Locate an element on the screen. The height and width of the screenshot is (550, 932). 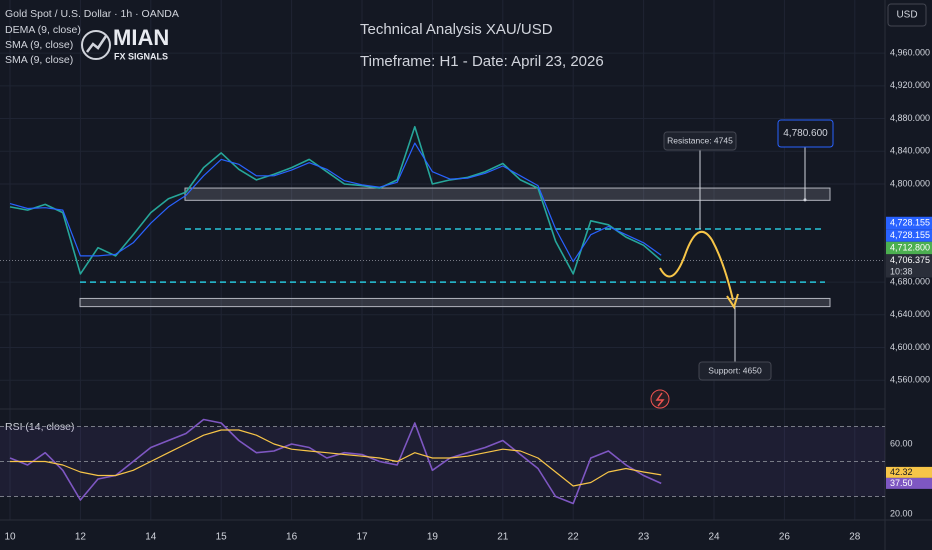
x-tick-label: 19 is located at coordinates (433, 537).